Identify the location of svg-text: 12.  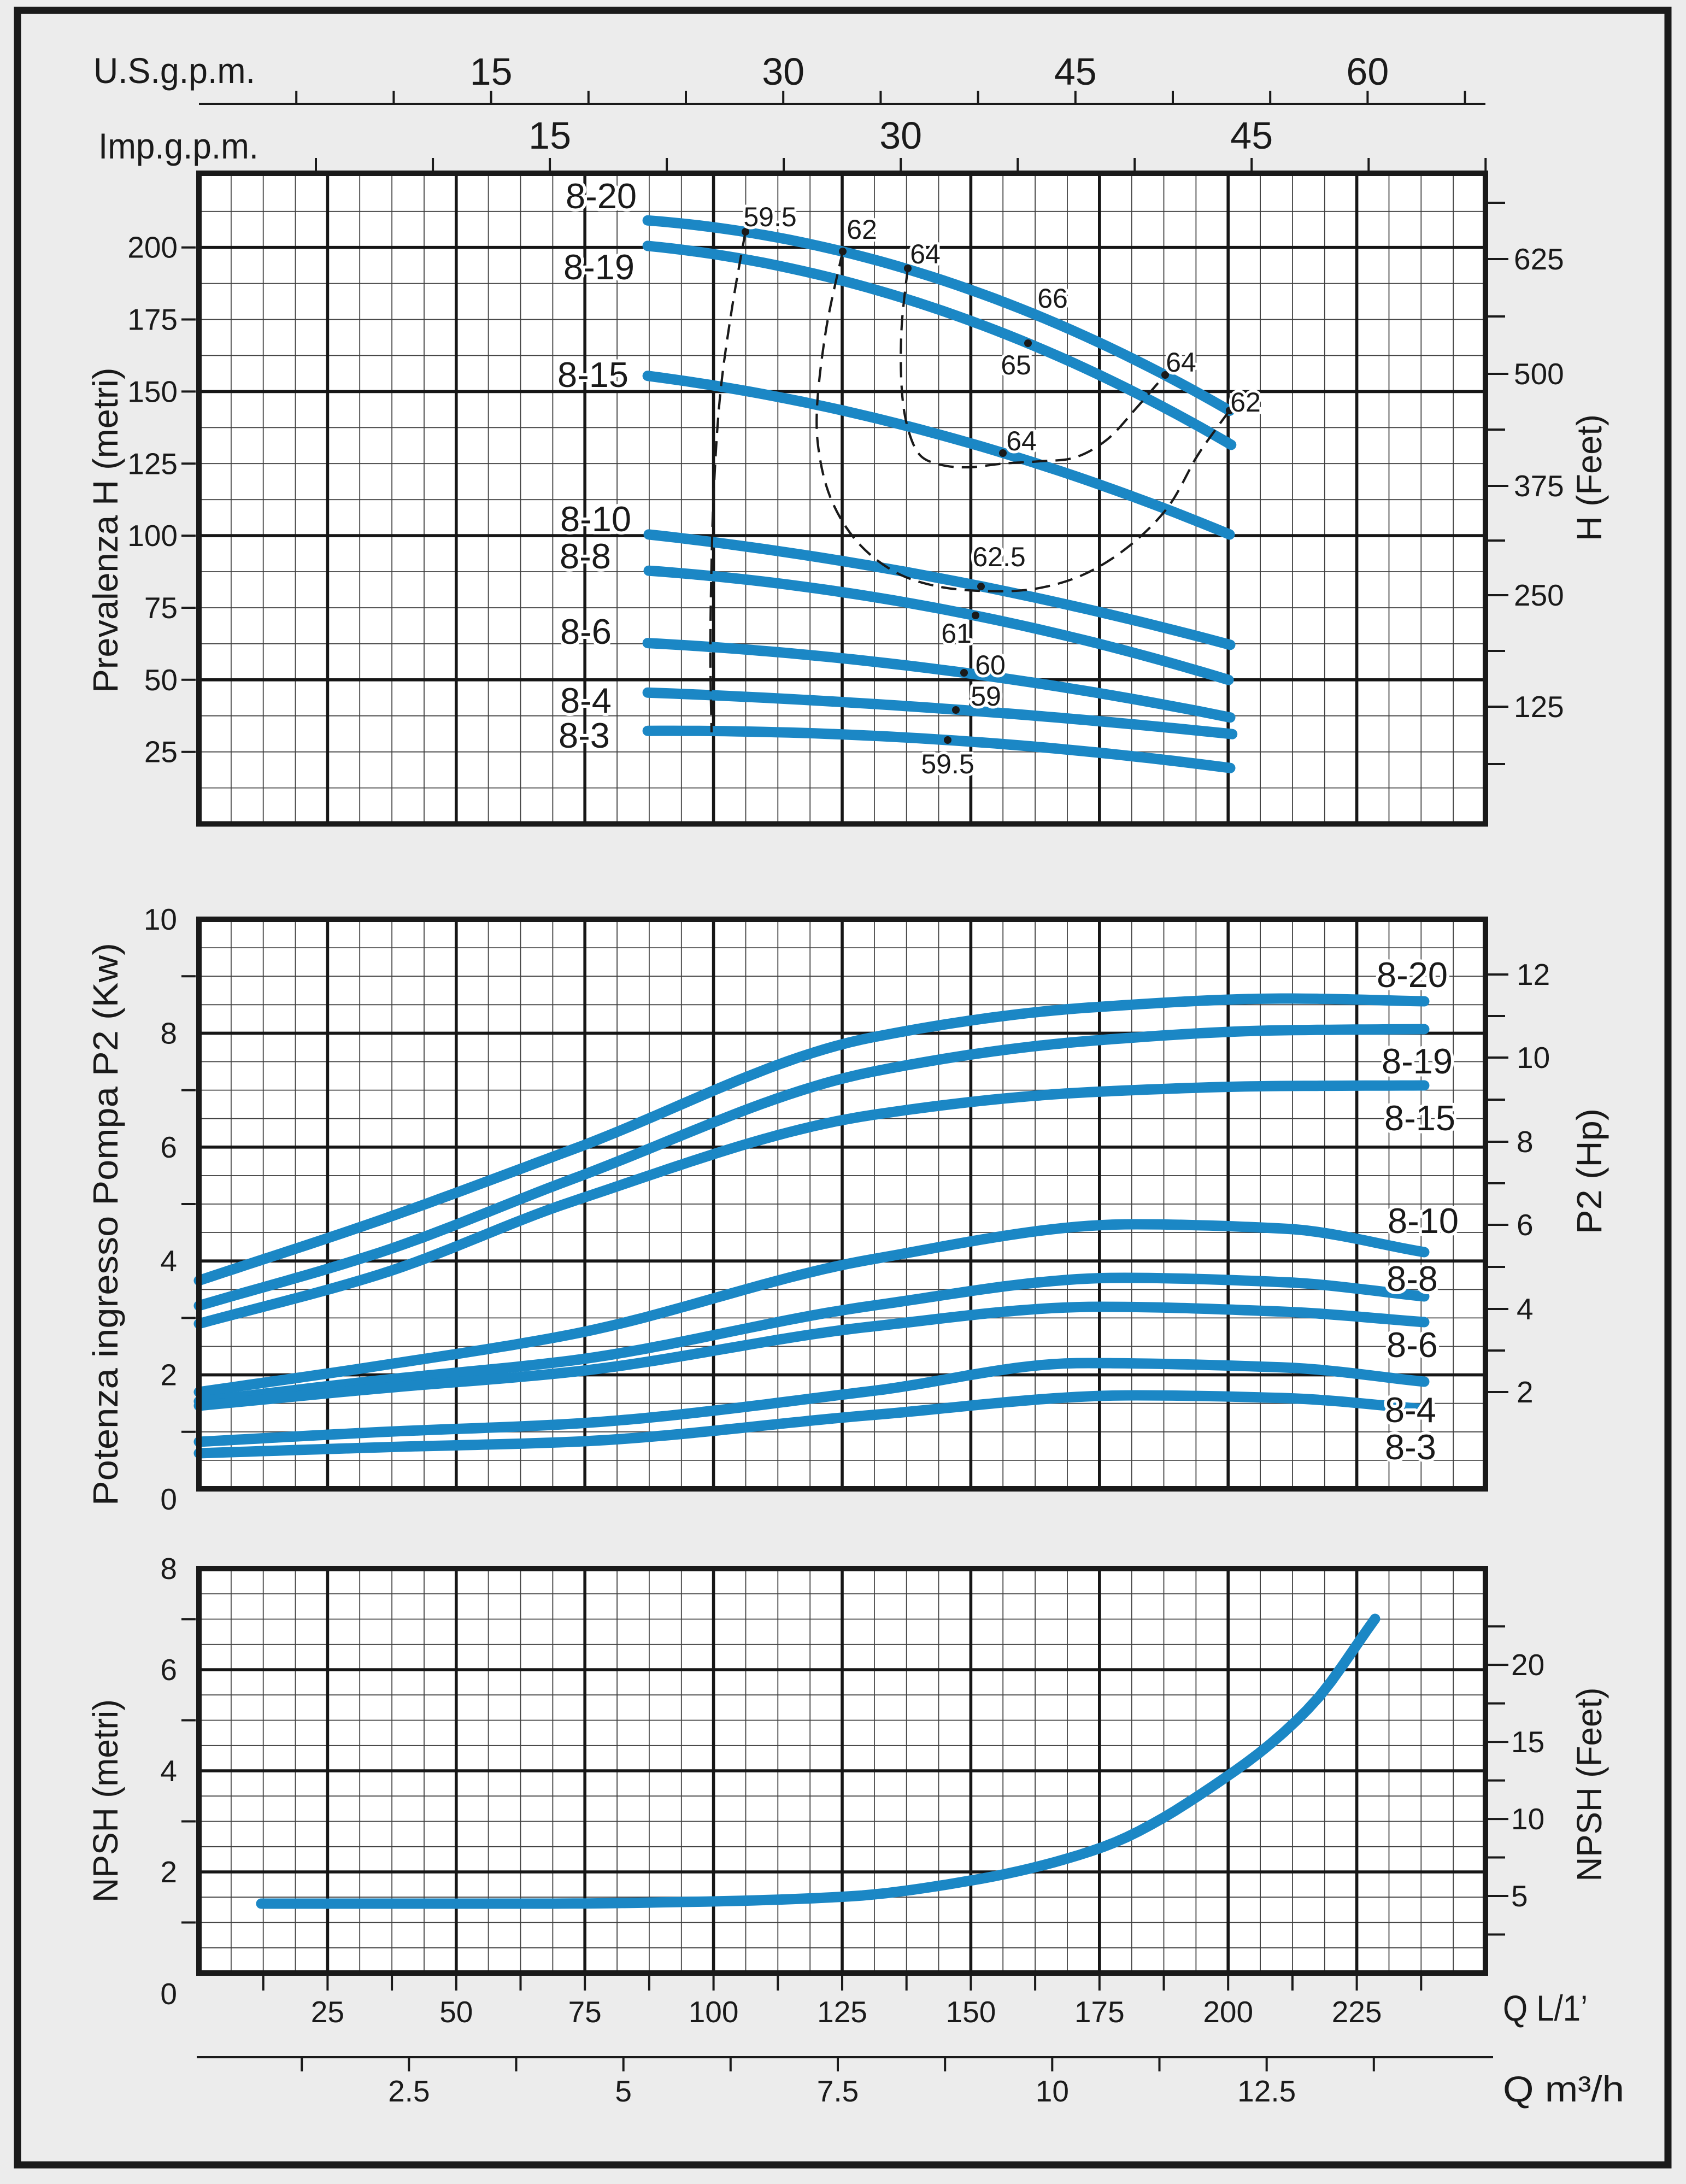
(1534, 974).